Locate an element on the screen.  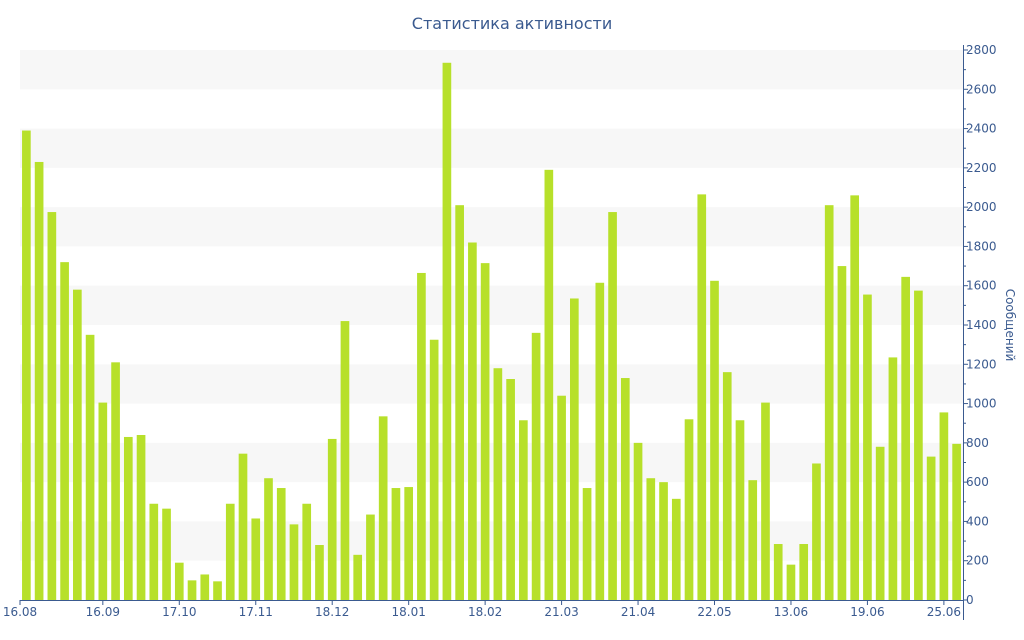
y-axis-label: Сообщений is located at coordinates (1010, 325).